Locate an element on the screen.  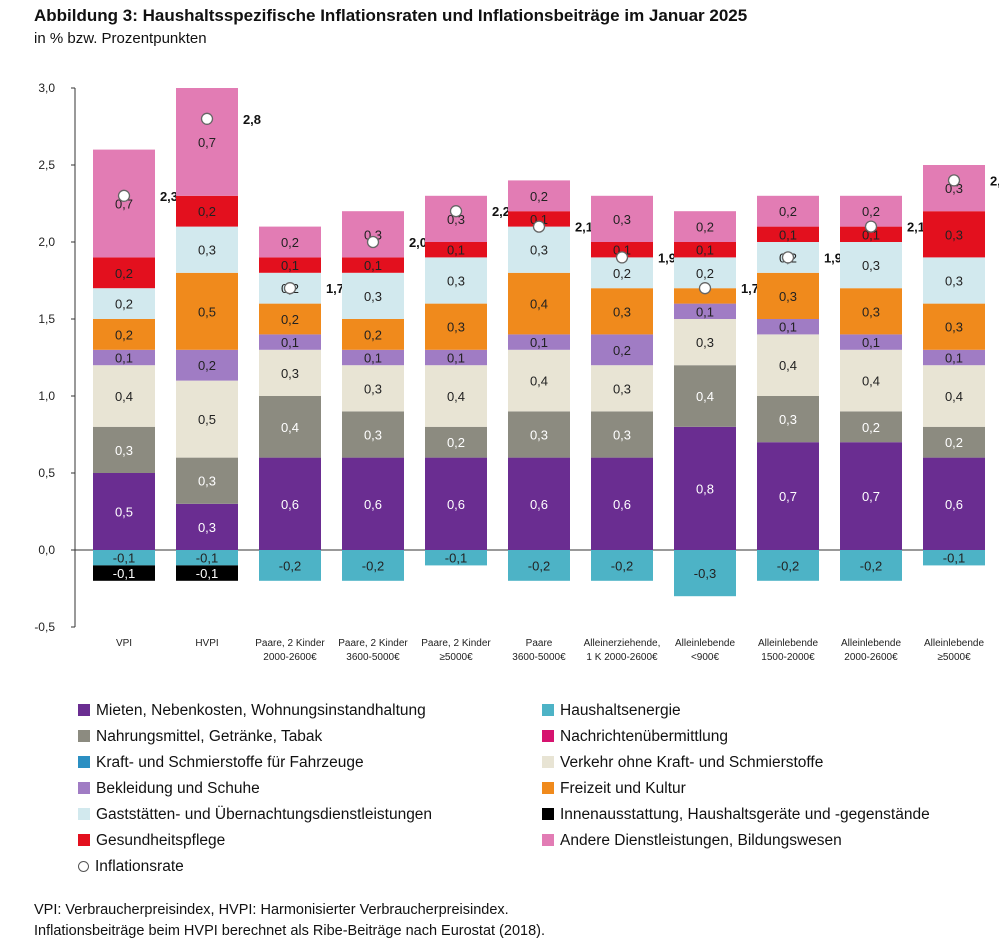
x-category-label: 2000-2600€ is located at coordinates (871, 657).